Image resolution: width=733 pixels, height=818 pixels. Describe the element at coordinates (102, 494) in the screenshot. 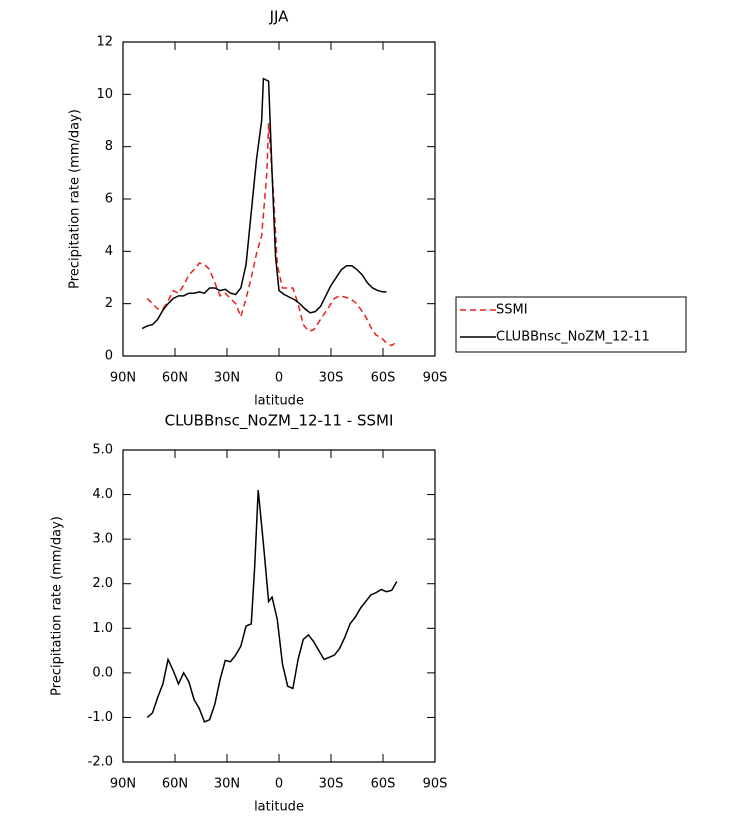

I see `y-tick-label: 4.0` at that location.